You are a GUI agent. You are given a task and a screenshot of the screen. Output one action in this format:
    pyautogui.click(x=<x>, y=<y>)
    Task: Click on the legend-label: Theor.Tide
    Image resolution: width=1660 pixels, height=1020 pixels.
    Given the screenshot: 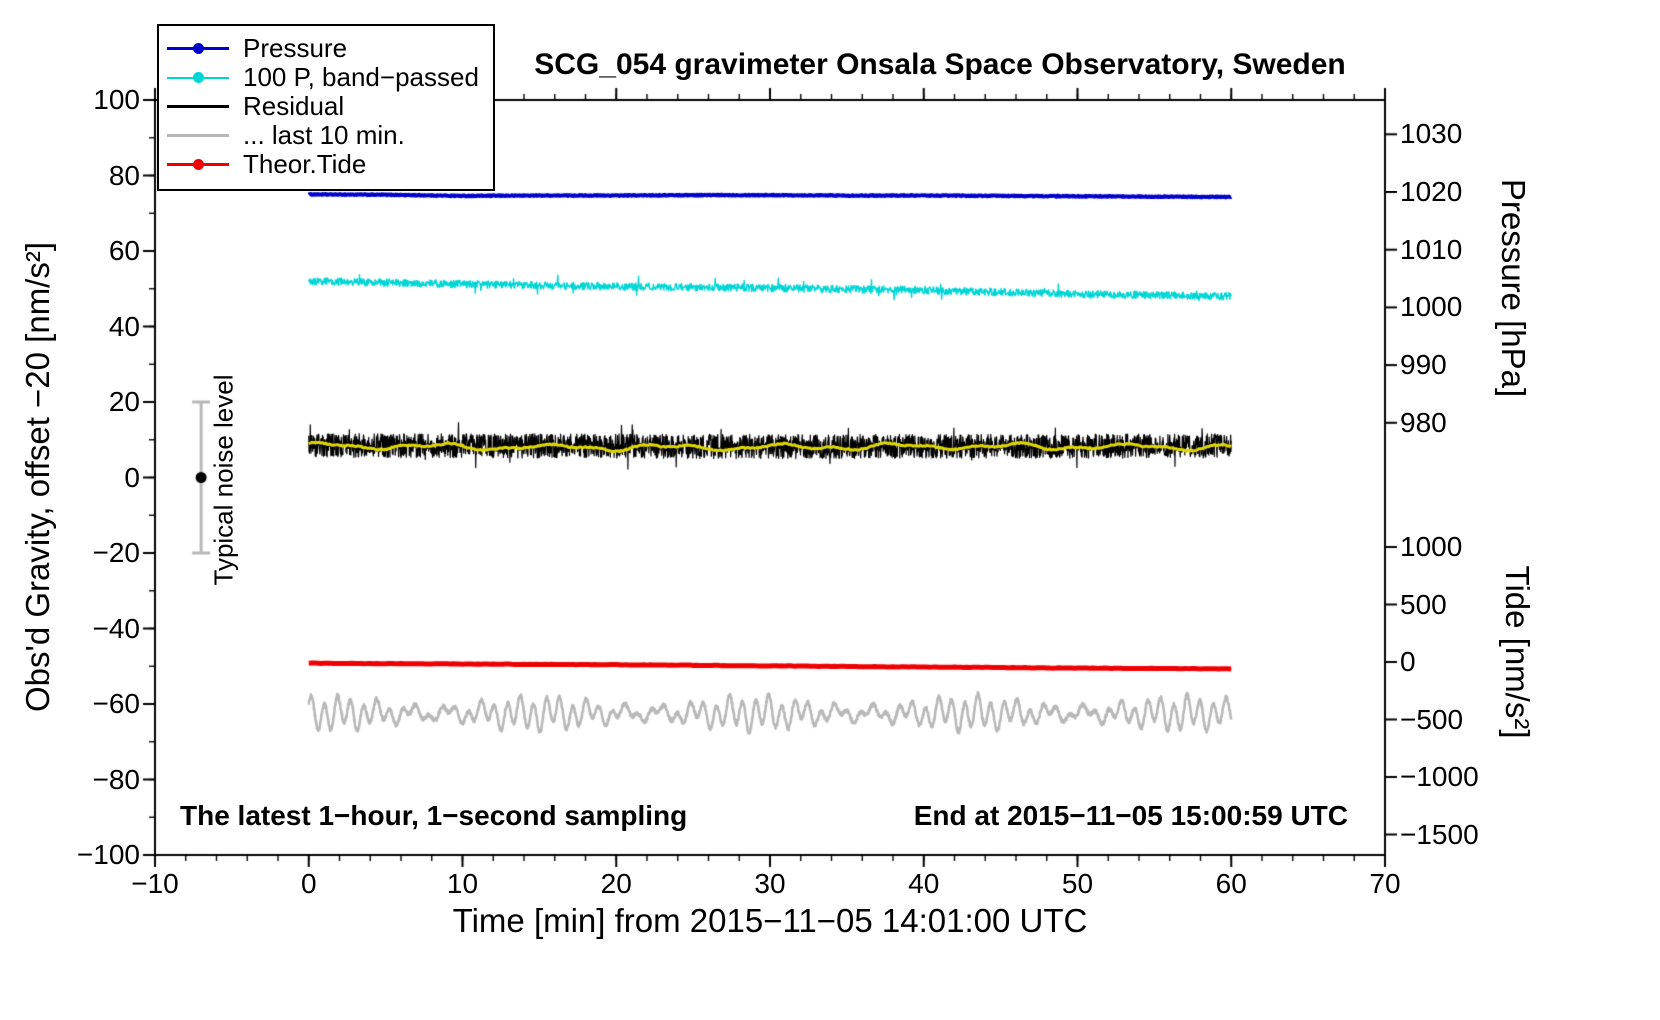 What is the action you would take?
    pyautogui.click(x=305, y=164)
    